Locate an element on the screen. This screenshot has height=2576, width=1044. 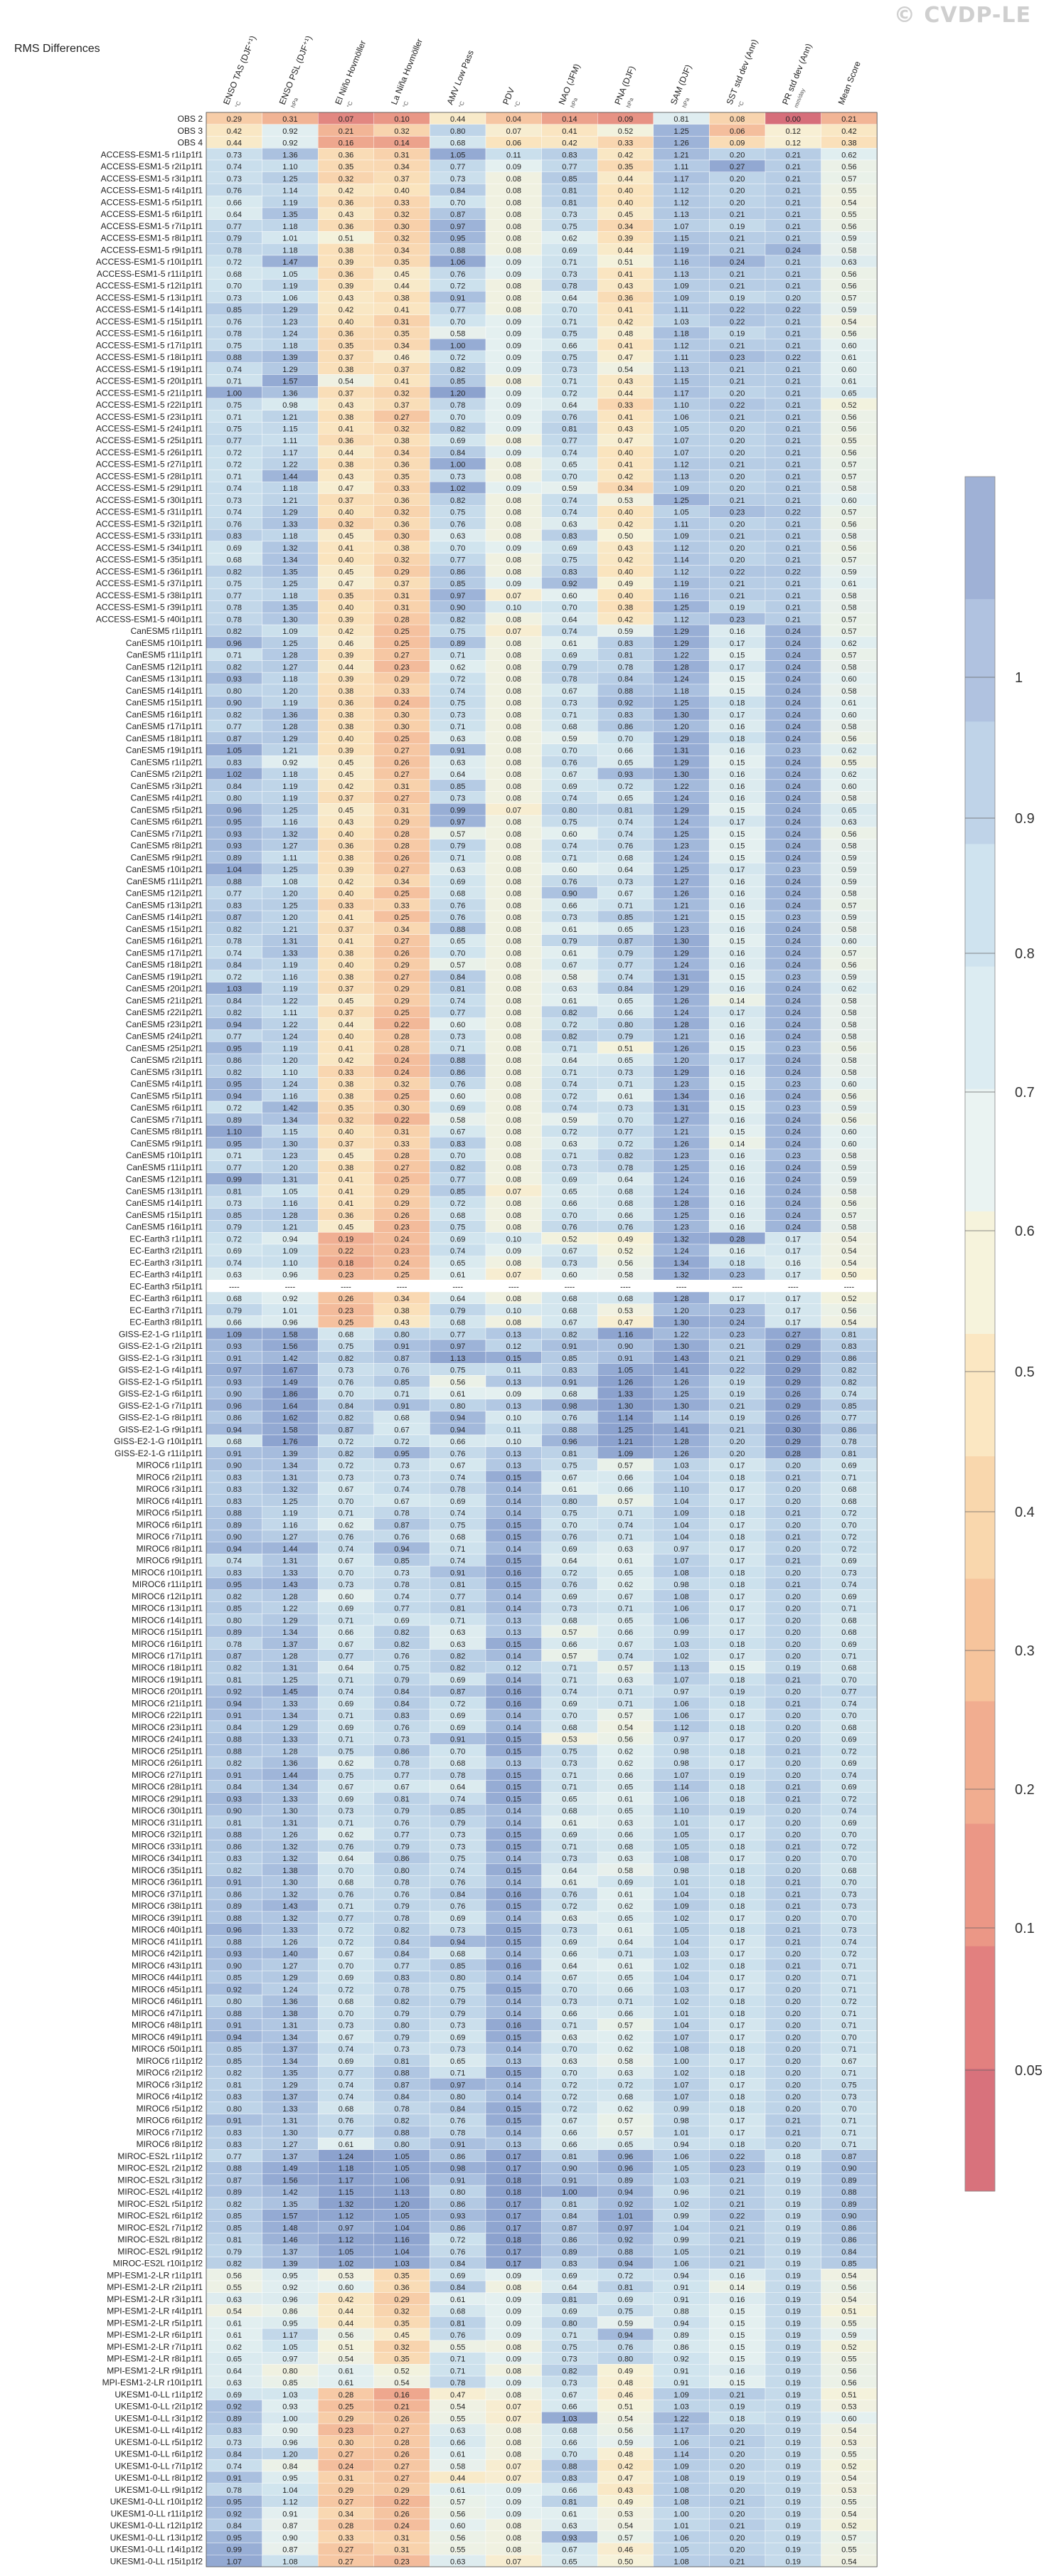
cell-value: 1.28 is located at coordinates (680, 667).